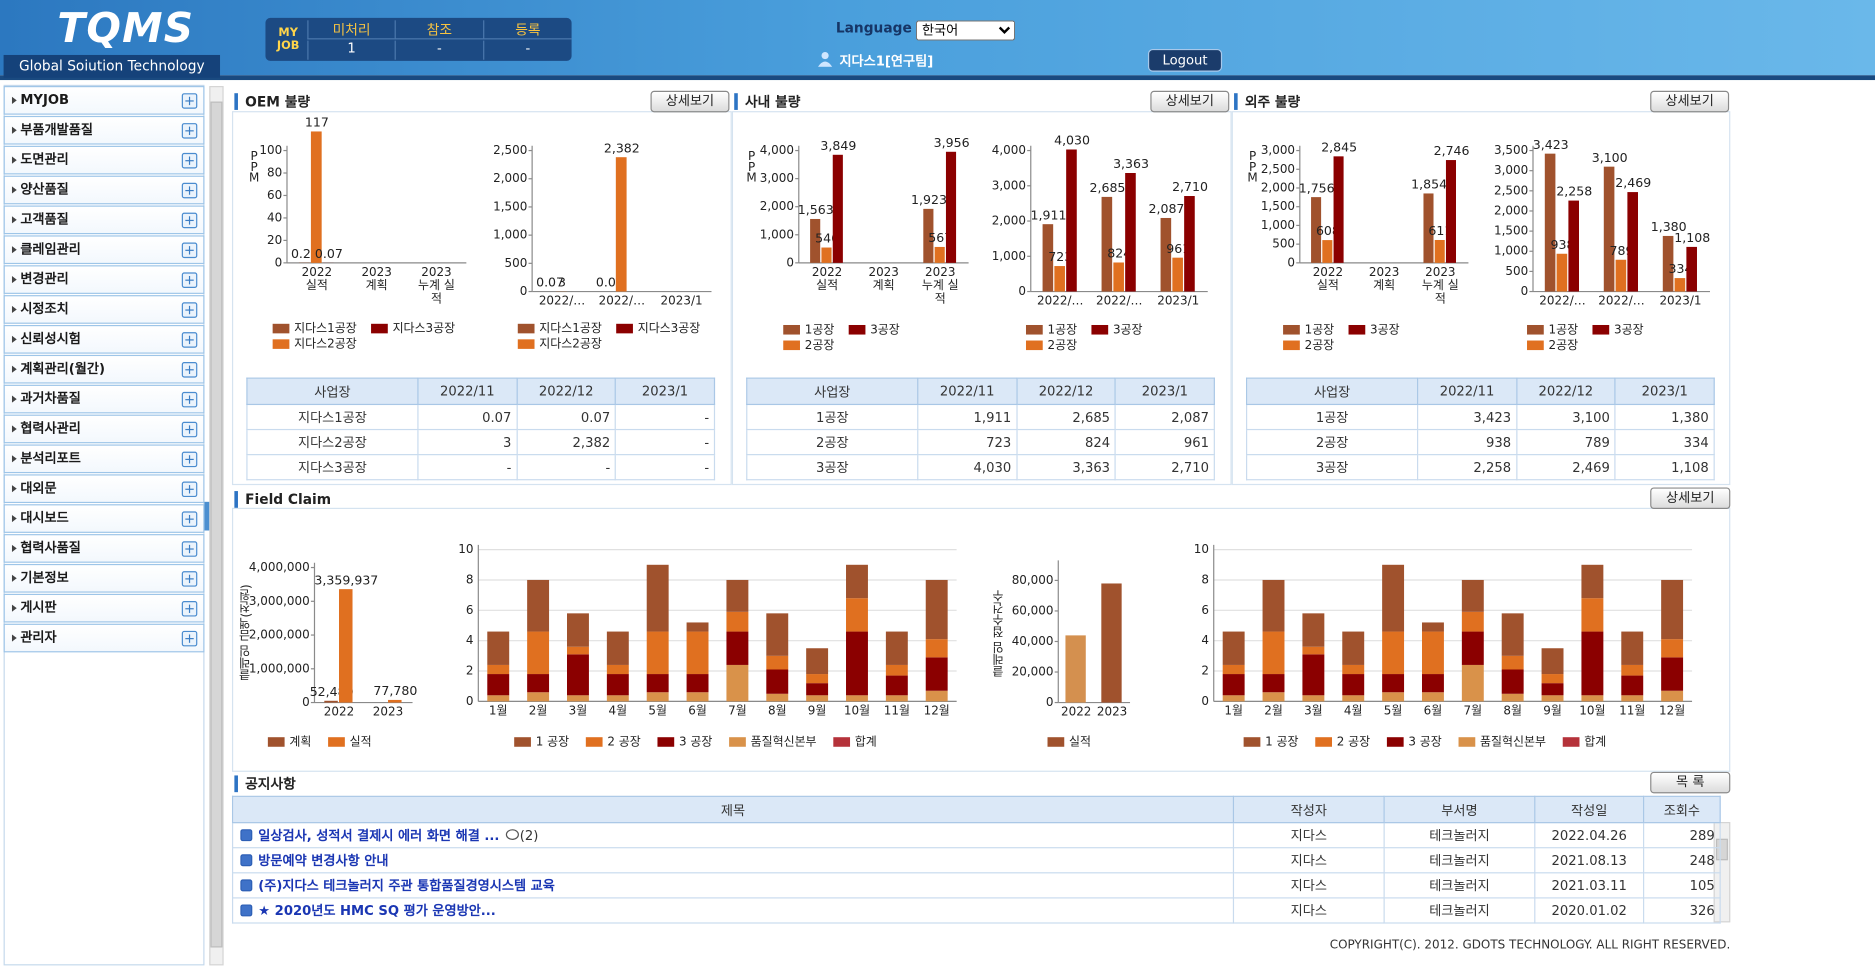 This screenshot has height=969, width=1875. Describe the element at coordinates (104, 130) in the screenshot. I see `menu-item: 부품개발품질` at that location.